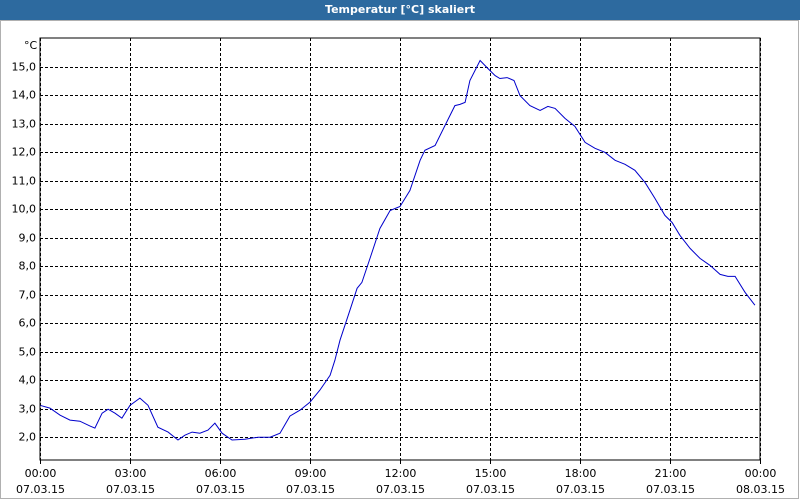 The width and height of the screenshot is (800, 500). What do you see at coordinates (310, 481) in the screenshot?
I see `x-tick-label: 09:00 07.03.15` at bounding box center [310, 481].